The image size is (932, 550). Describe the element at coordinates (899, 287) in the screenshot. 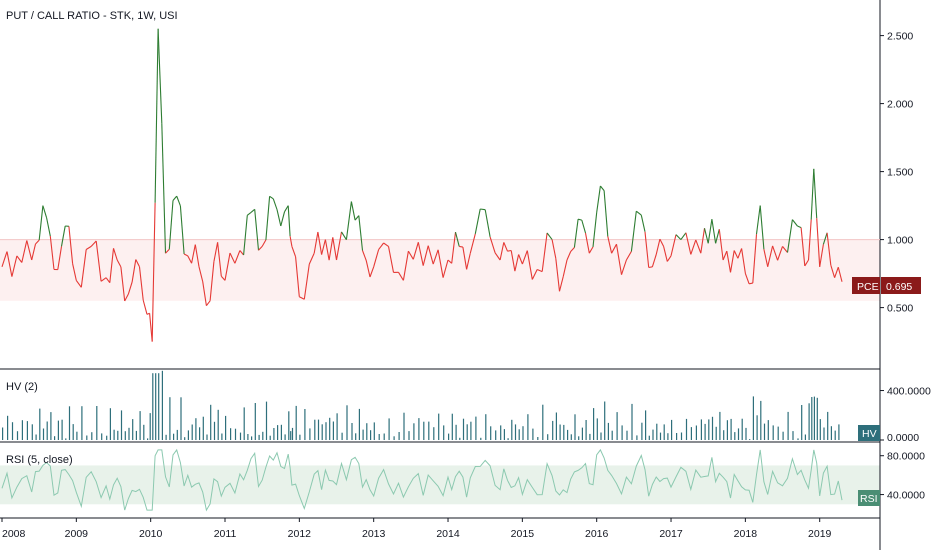

I see `pce-tag-value: 0.695` at that location.